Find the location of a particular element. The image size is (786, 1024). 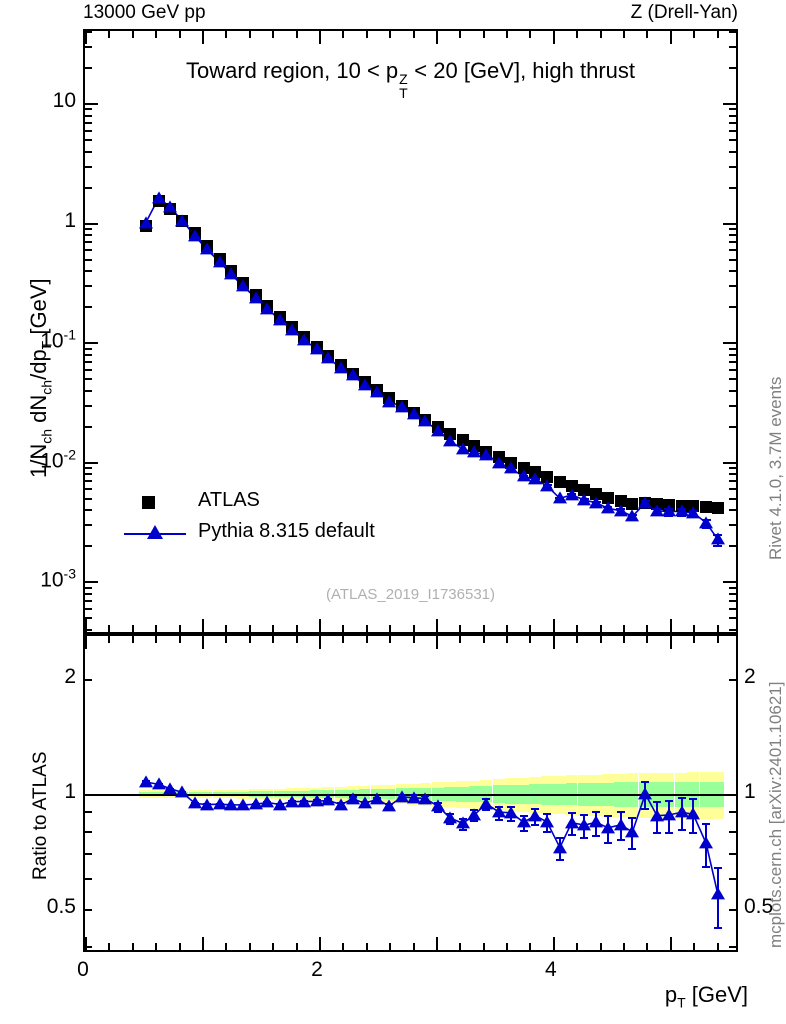

rivet-credit: Rivet 4.1.0, 3.7M events is located at coordinates (775, 468).